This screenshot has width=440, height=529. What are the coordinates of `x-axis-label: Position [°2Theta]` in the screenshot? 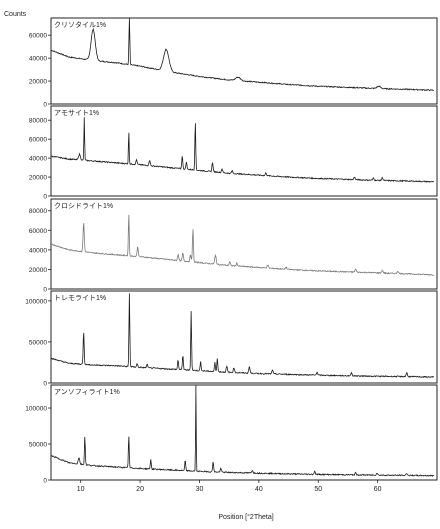 It's located at (245, 517).